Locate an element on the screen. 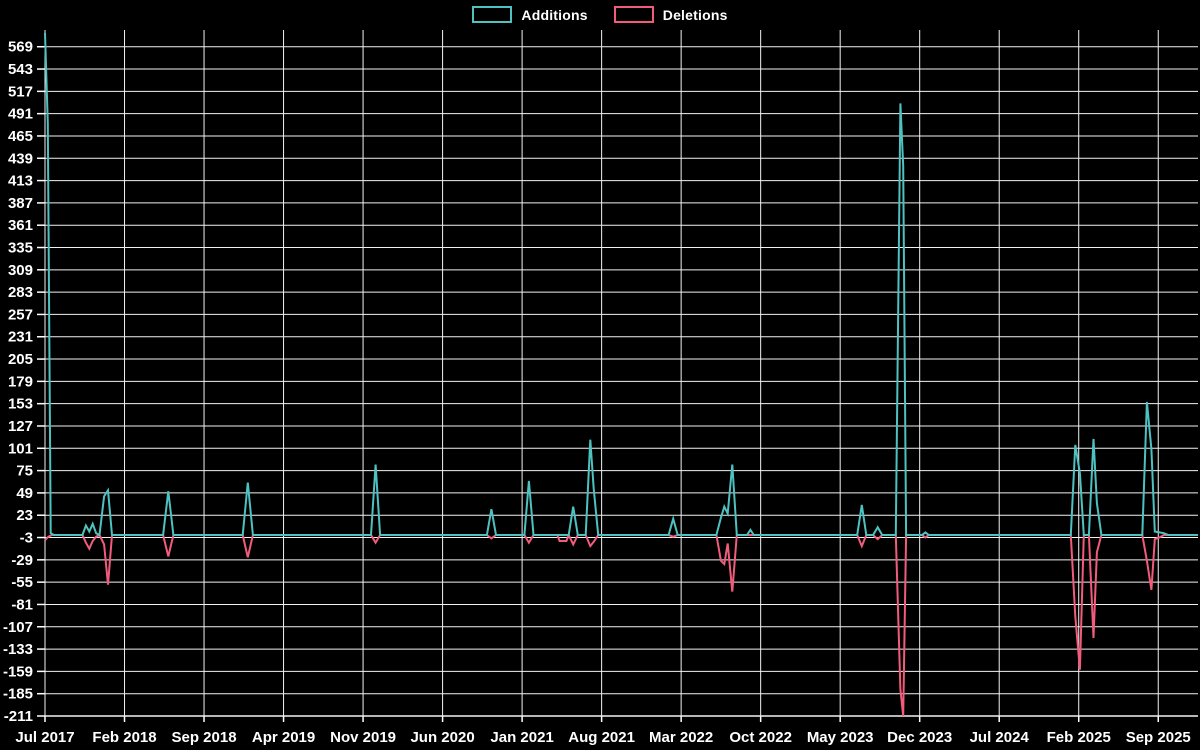  y-tick-label: 49 is located at coordinates (24, 493).